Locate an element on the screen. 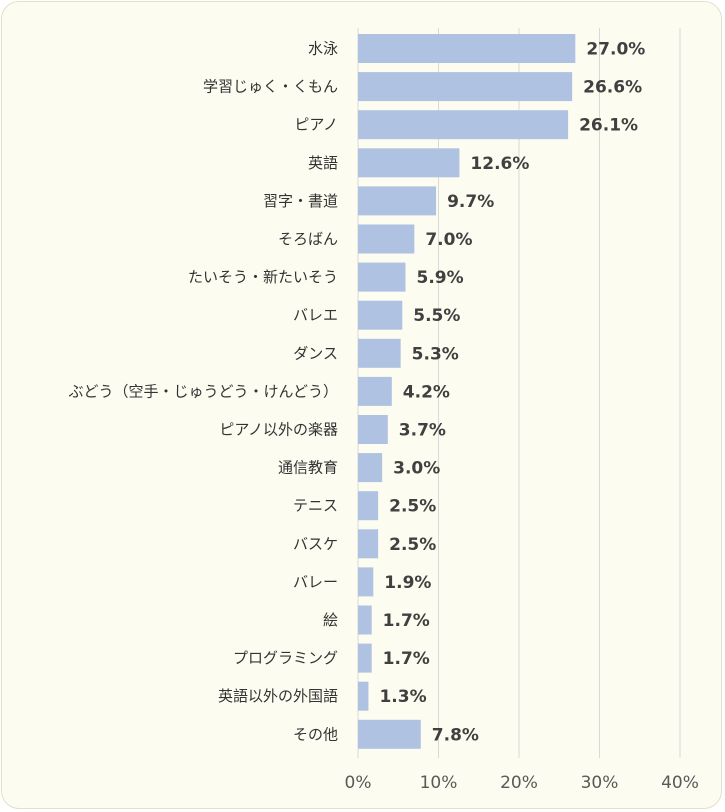  category-label: バレエ is located at coordinates (315, 315).